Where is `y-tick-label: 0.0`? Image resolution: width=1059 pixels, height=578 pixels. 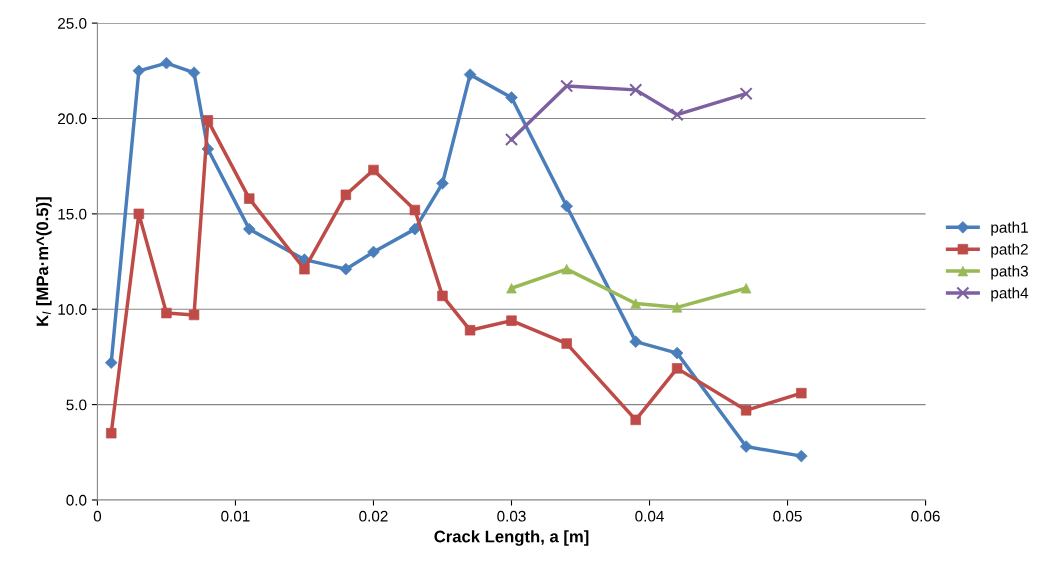
y-tick-label: 0.0 is located at coordinates (76, 500).